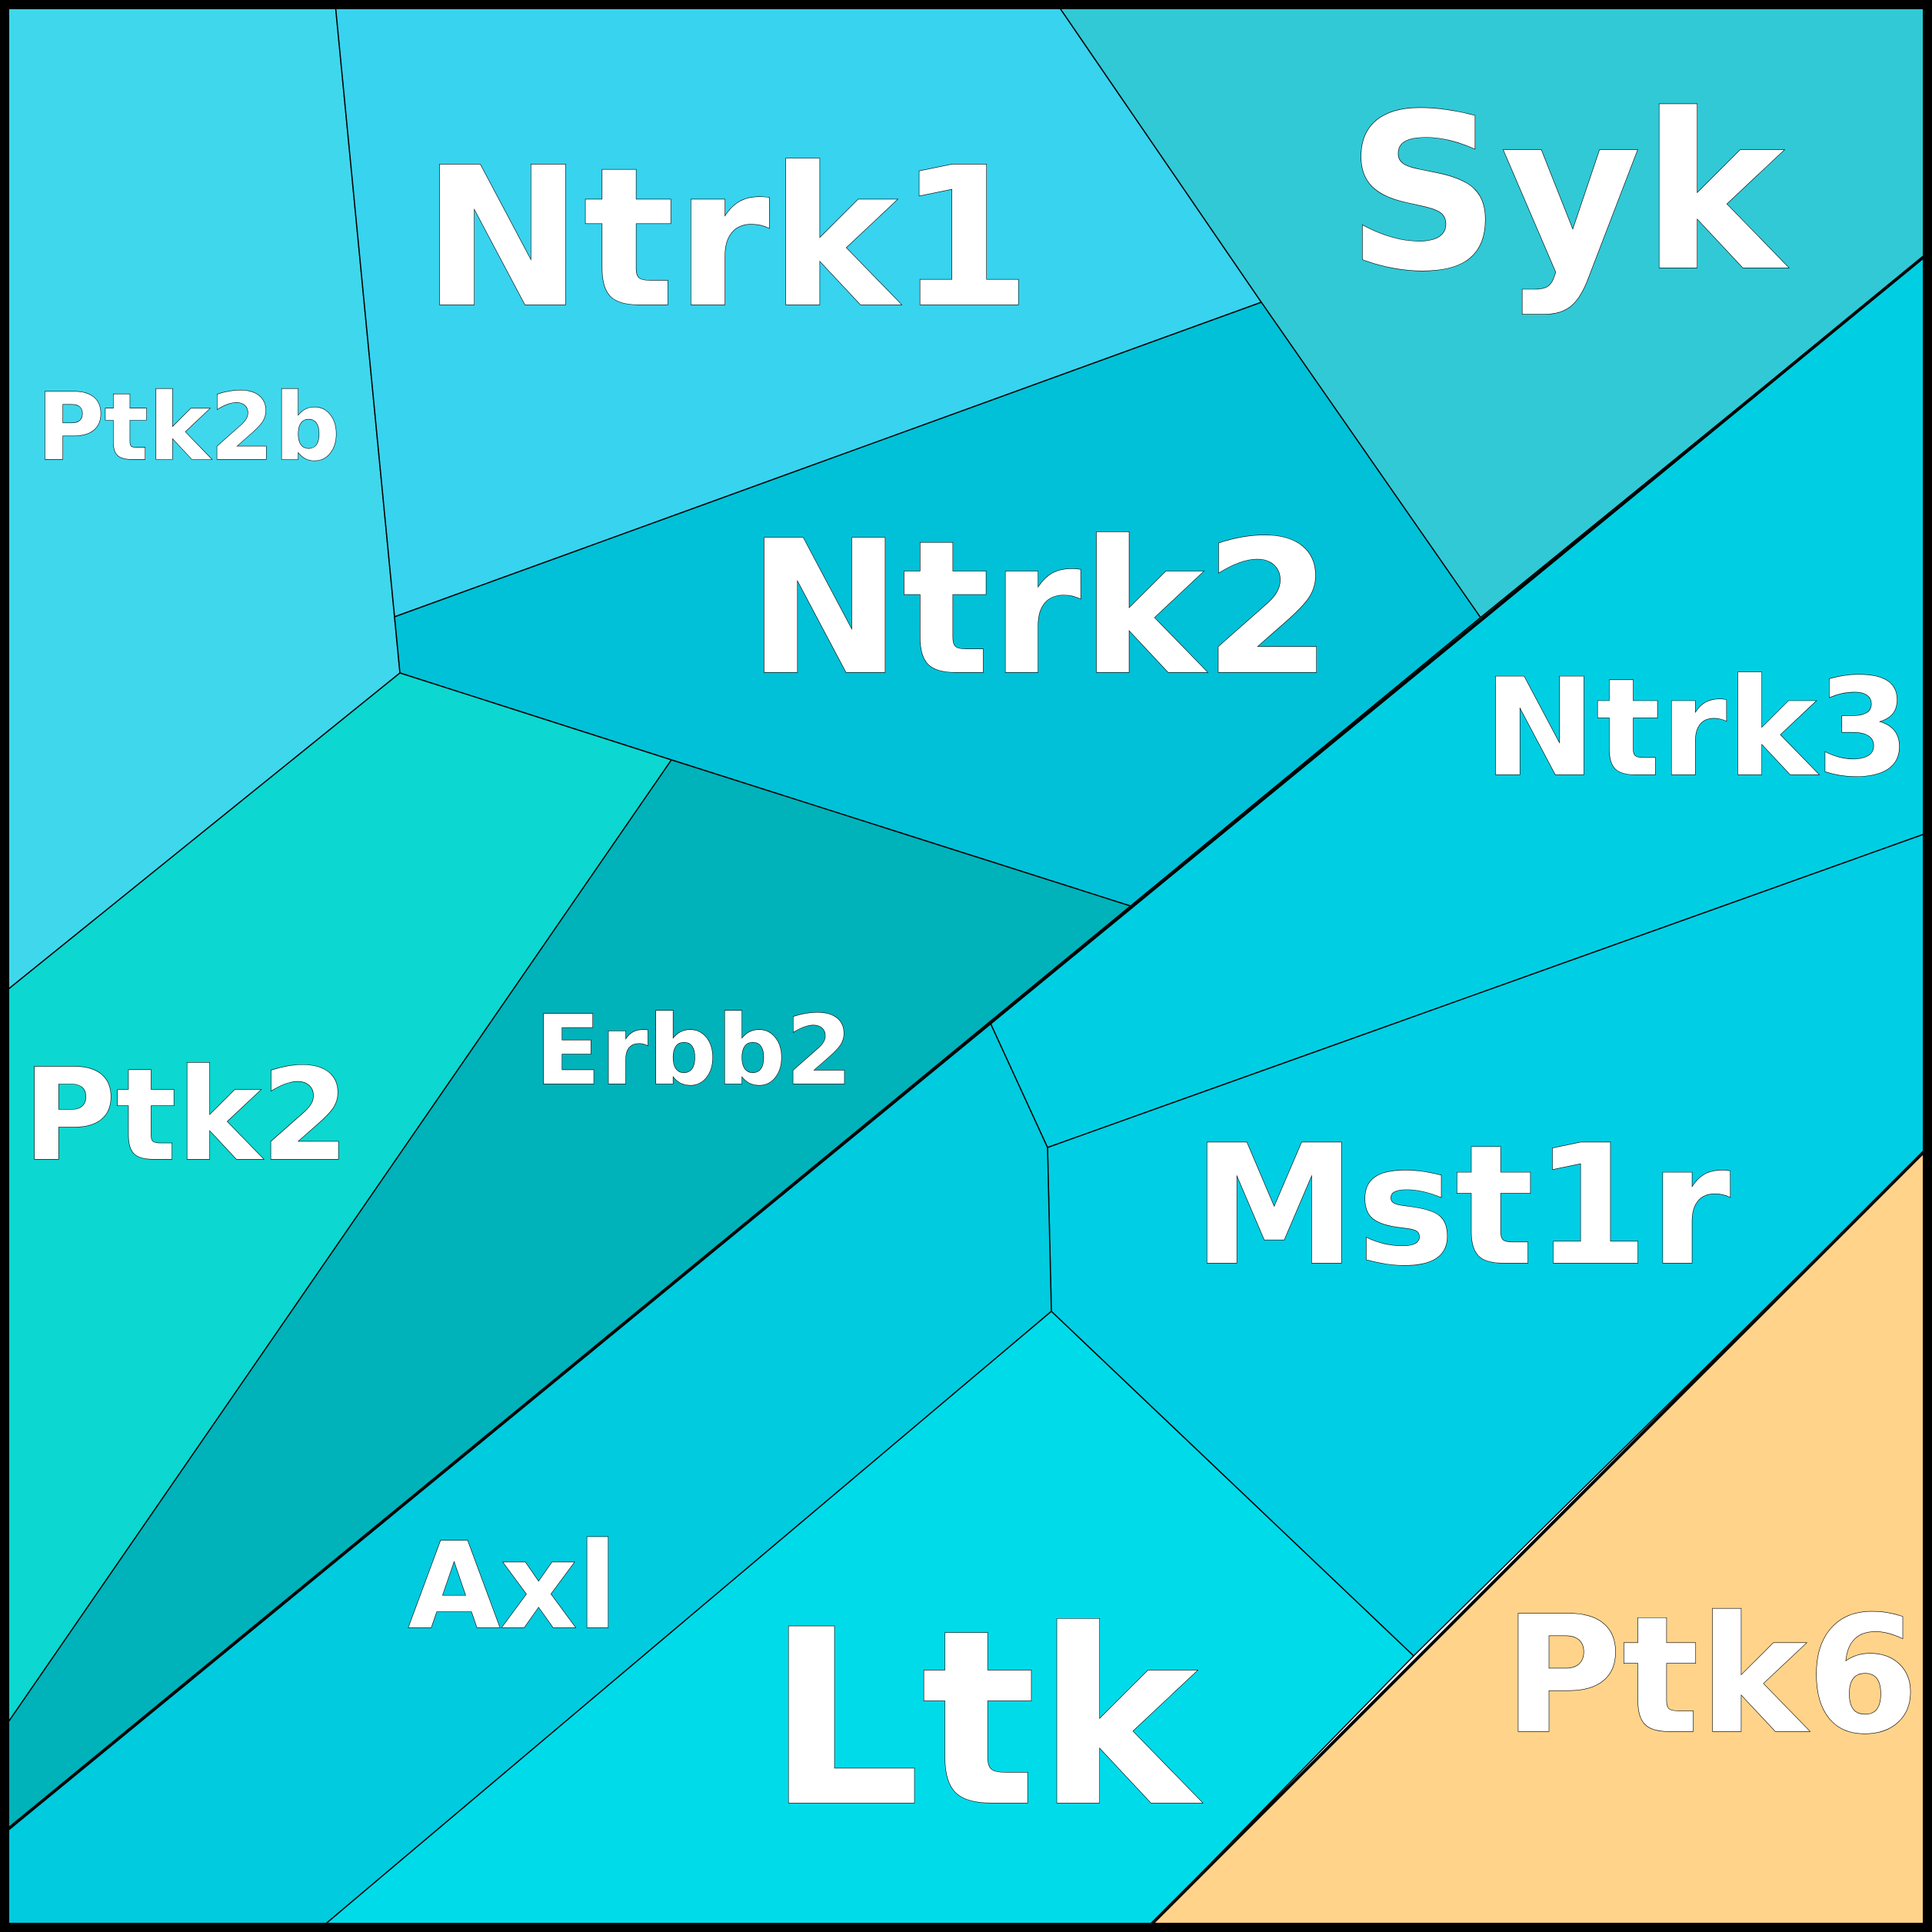 The image size is (1932, 1932). Describe the element at coordinates (189, 428) in the screenshot. I see `label-ptk2b: Ptk2b` at that location.